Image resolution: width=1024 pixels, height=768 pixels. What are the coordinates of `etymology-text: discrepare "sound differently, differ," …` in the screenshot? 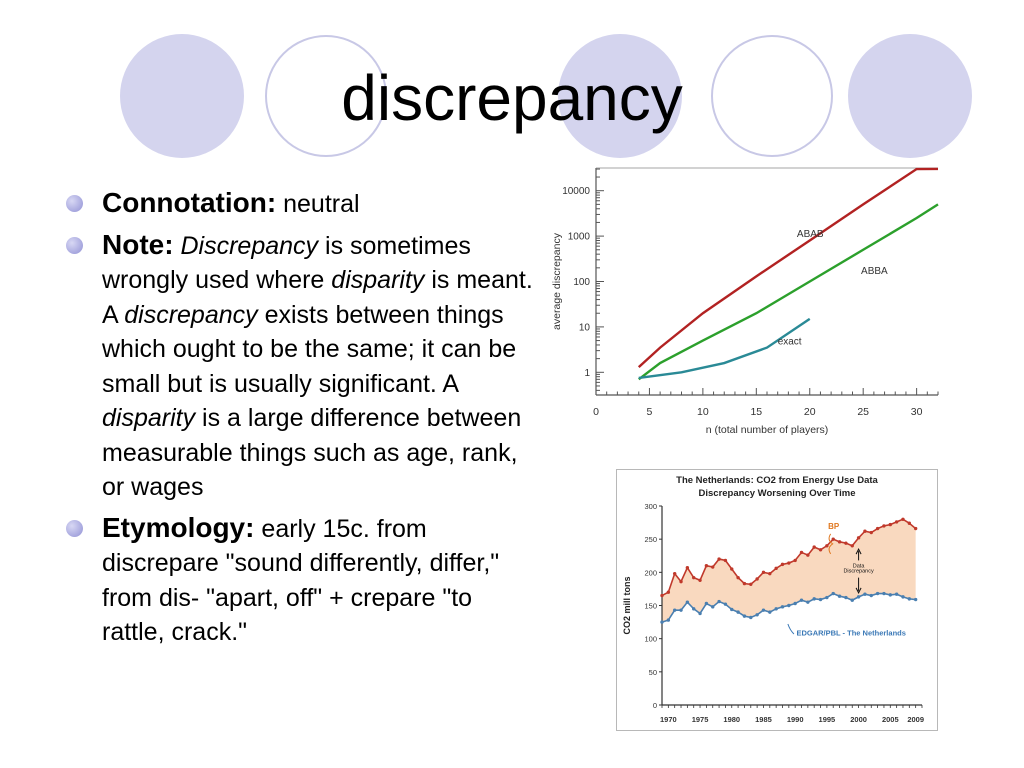 It's located at (301, 597).